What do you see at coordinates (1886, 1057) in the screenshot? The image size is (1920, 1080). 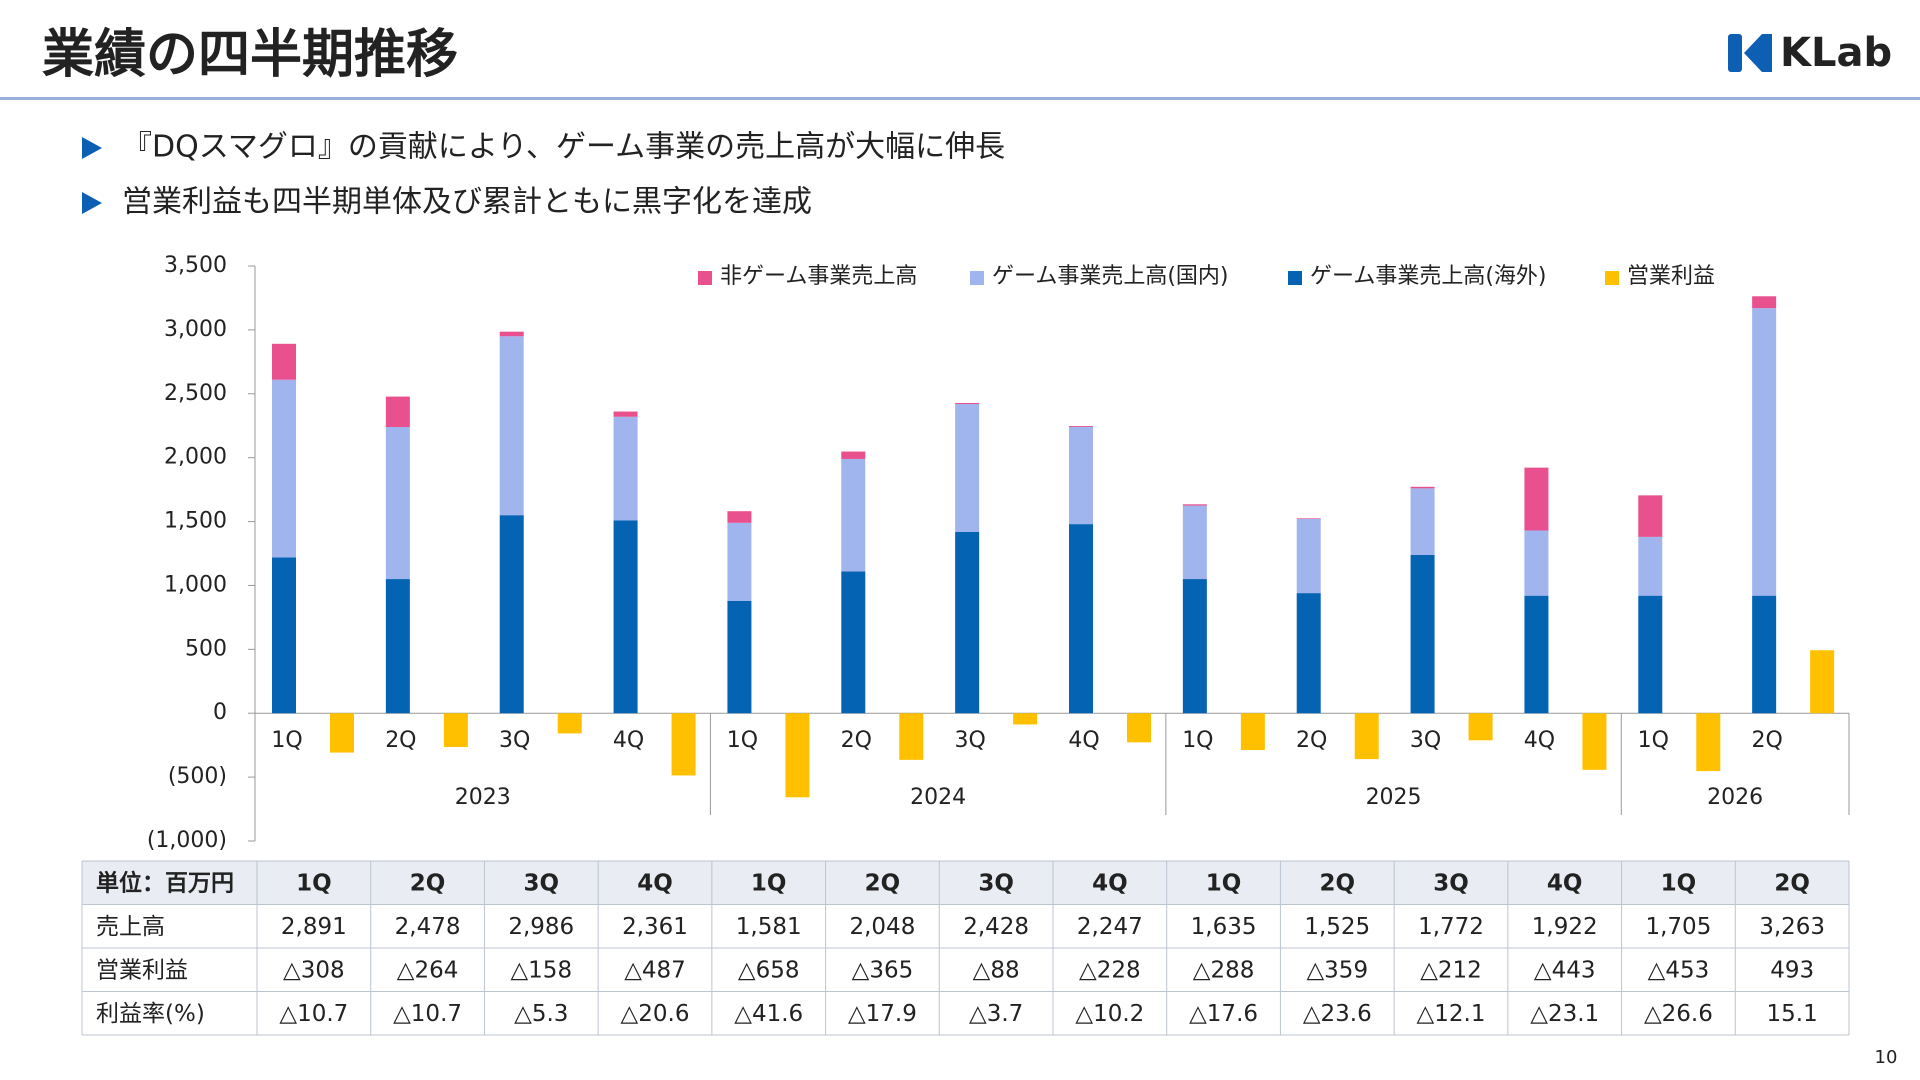 I see `page-number: 10` at bounding box center [1886, 1057].